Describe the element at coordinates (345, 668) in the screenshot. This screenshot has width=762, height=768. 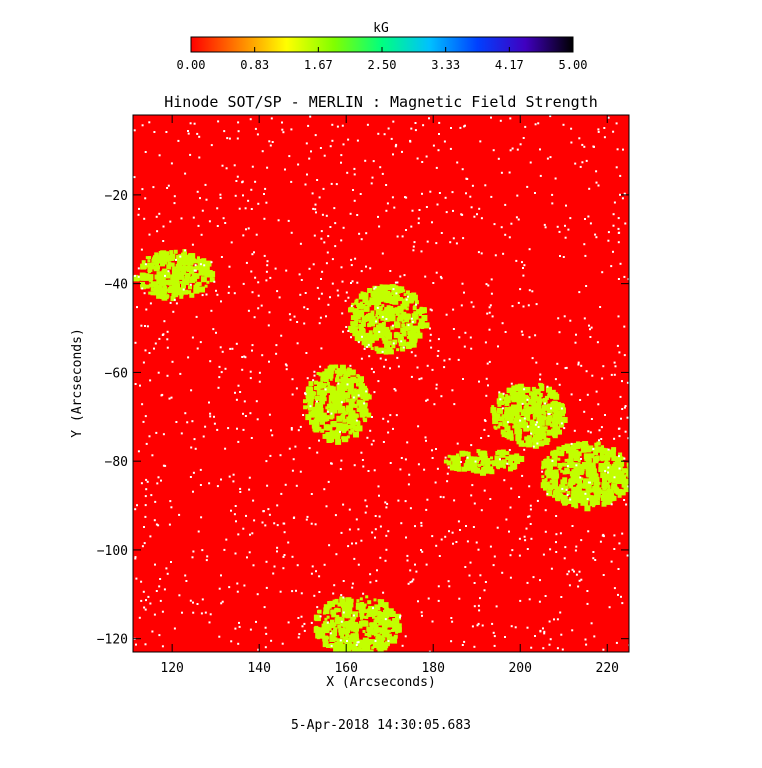
I see `x-tick-label: 160` at that location.